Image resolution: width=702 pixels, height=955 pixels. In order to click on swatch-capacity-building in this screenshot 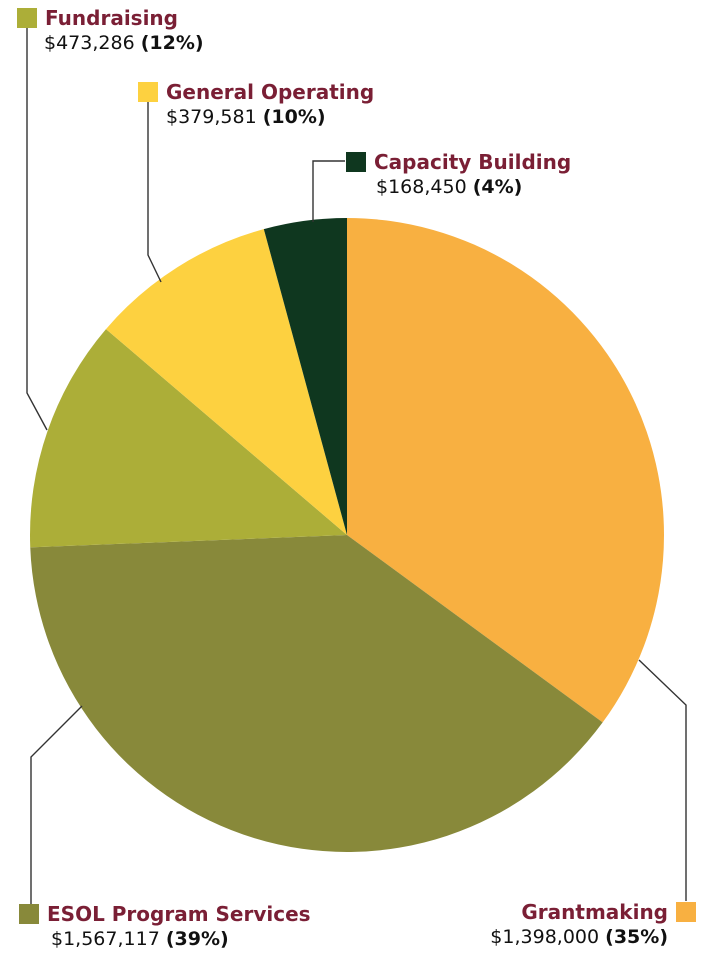, I will do `click(356, 162)`.